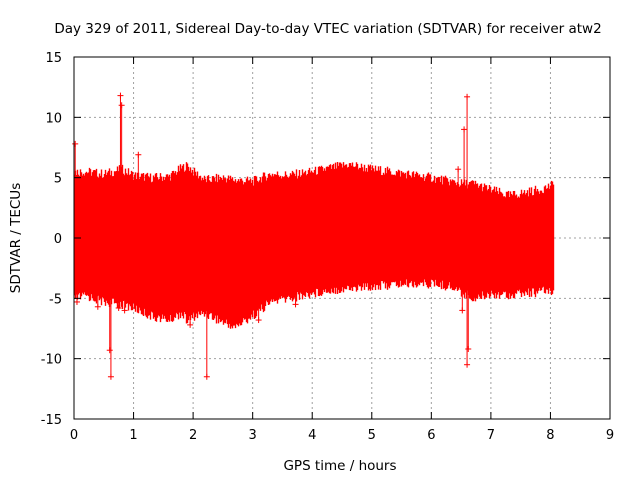  Describe the element at coordinates (342, 435) in the screenshot. I see `x-tick-labels: 0 1 2 3 4 5 6 7 8 9` at that location.